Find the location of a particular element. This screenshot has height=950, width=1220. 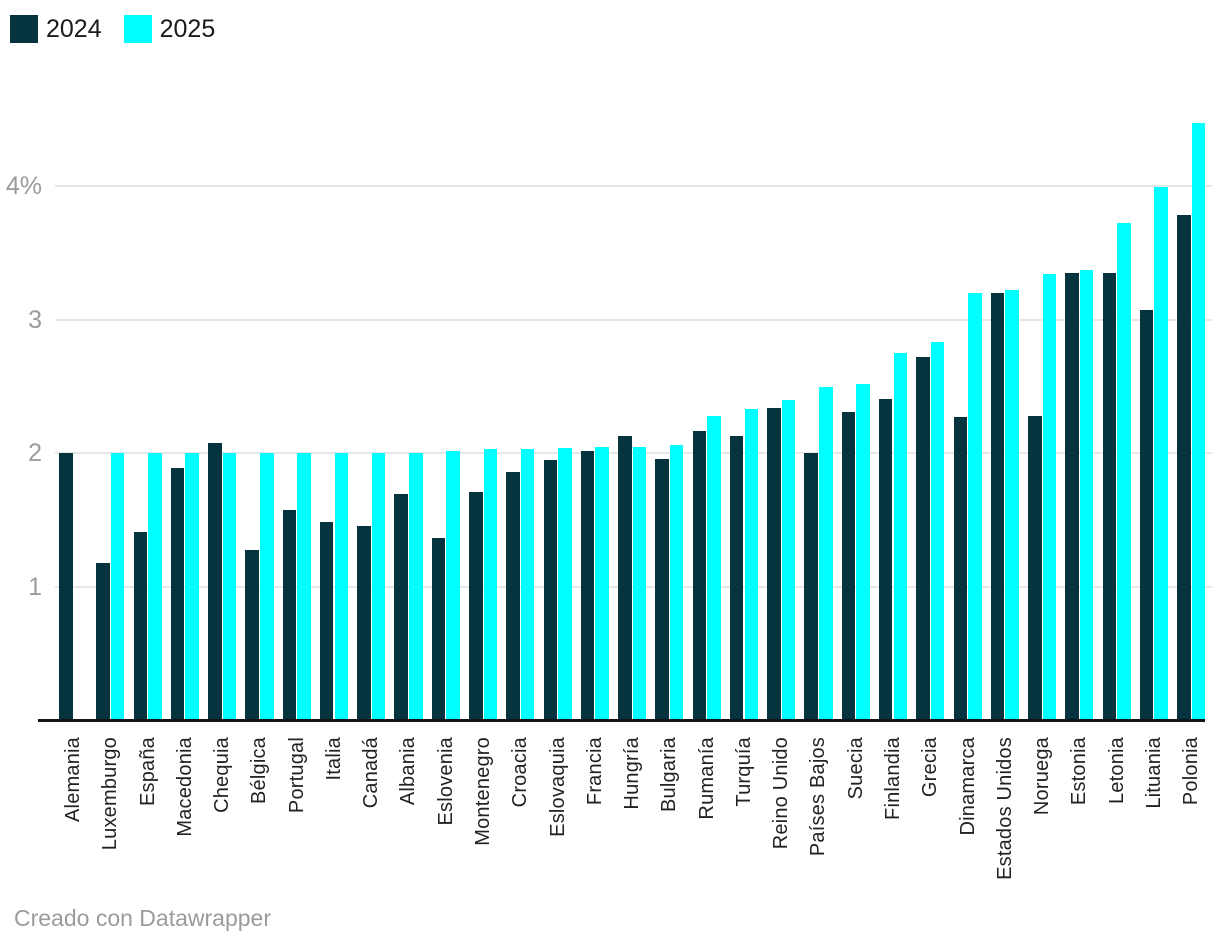

bar-2025-España is located at coordinates (155, 587).